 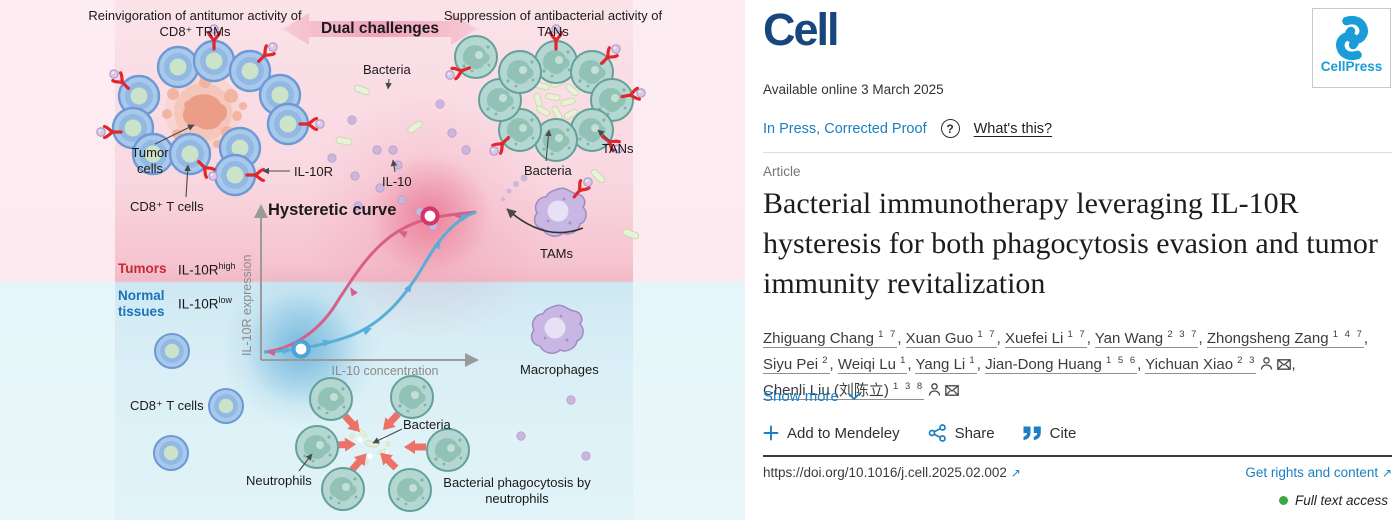 I want to click on content-type-kicker: Article, so click(x=782, y=171).